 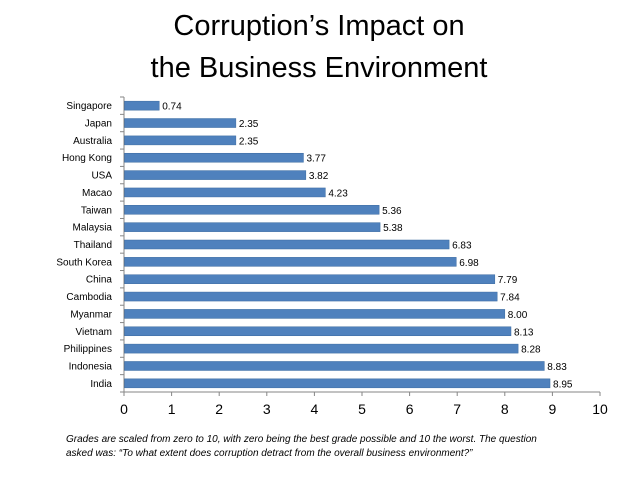 I want to click on category-label: Malaysia, so click(x=93, y=228).